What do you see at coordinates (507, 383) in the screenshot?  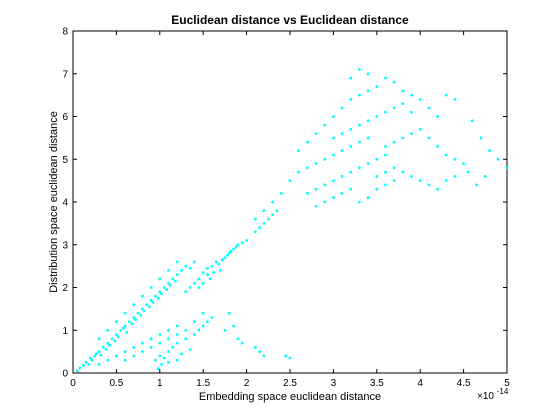 I see `x-tick-label: 5` at bounding box center [507, 383].